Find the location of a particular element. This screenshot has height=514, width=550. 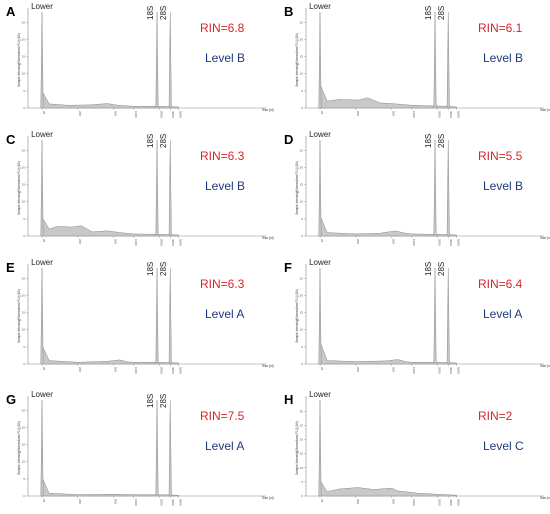

y-tick-label: 30 is located at coordinates (302, 411).